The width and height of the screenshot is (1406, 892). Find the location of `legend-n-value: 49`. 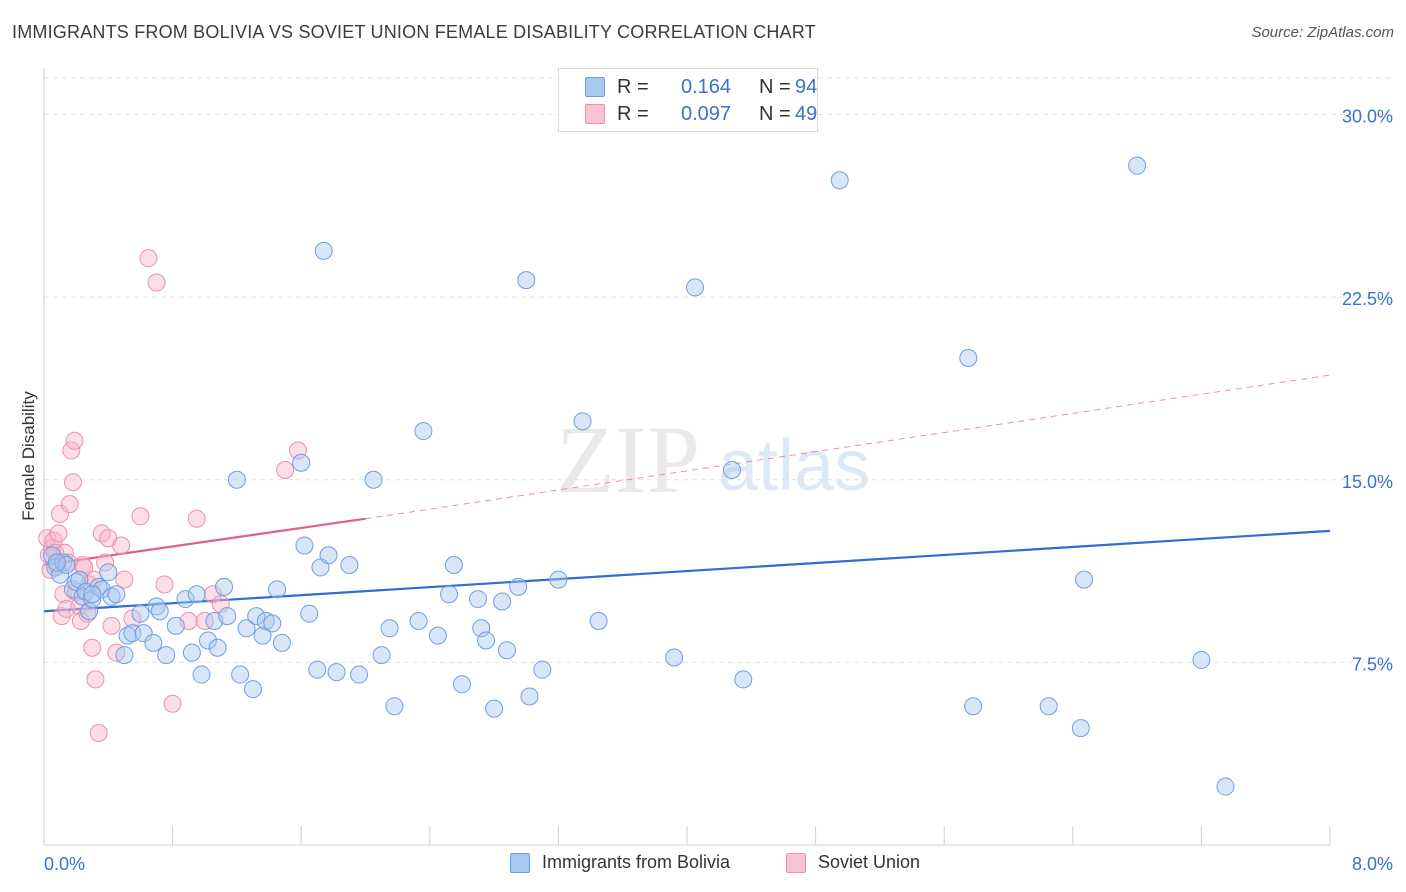

legend-n-value: 49 is located at coordinates (806, 113).